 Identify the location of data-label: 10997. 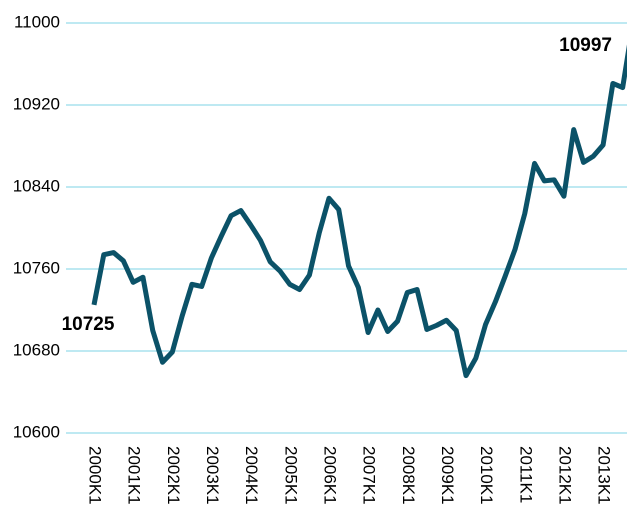
(585, 45).